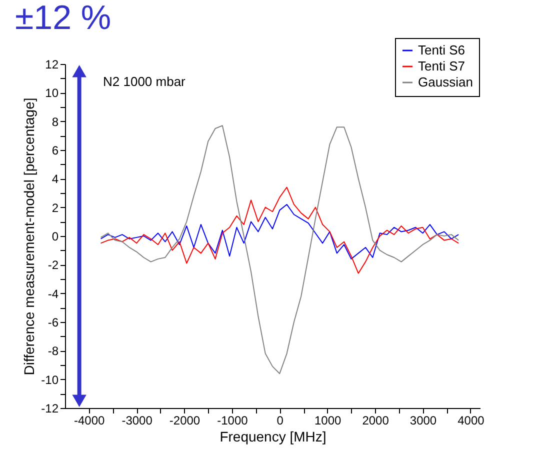 The width and height of the screenshot is (543, 463). Describe the element at coordinates (53, 323) in the screenshot. I see `y-tick-label: -6` at that location.